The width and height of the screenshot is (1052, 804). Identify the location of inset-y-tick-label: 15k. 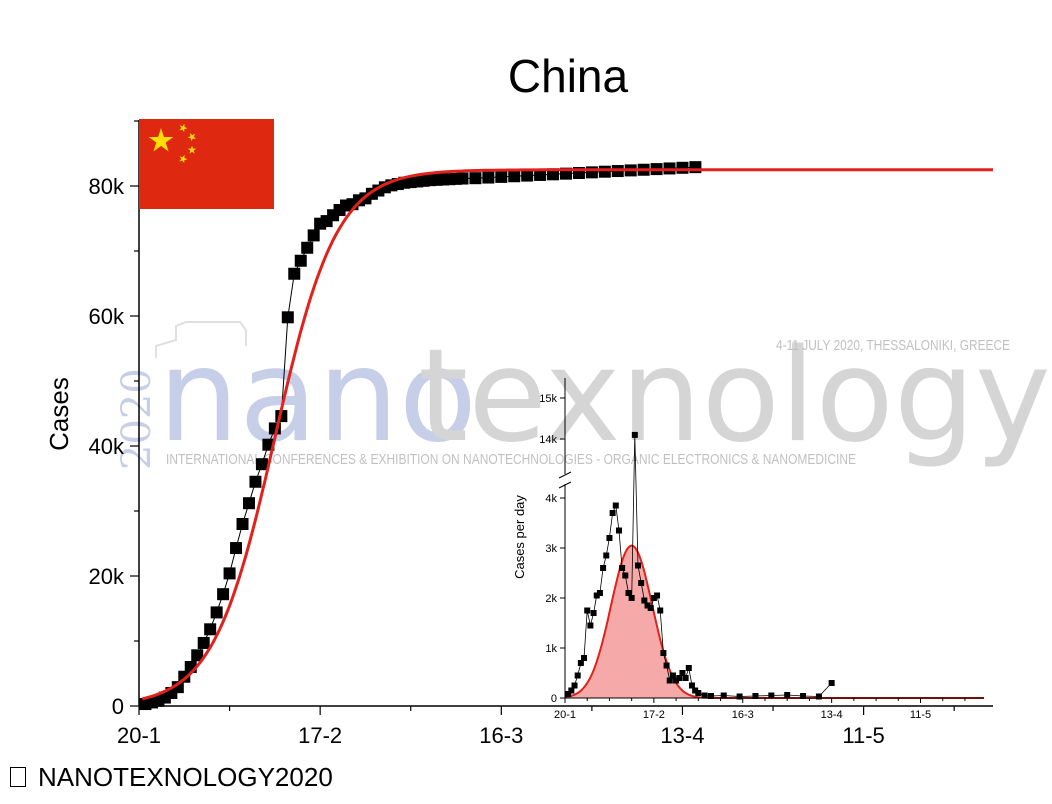
(548, 399).